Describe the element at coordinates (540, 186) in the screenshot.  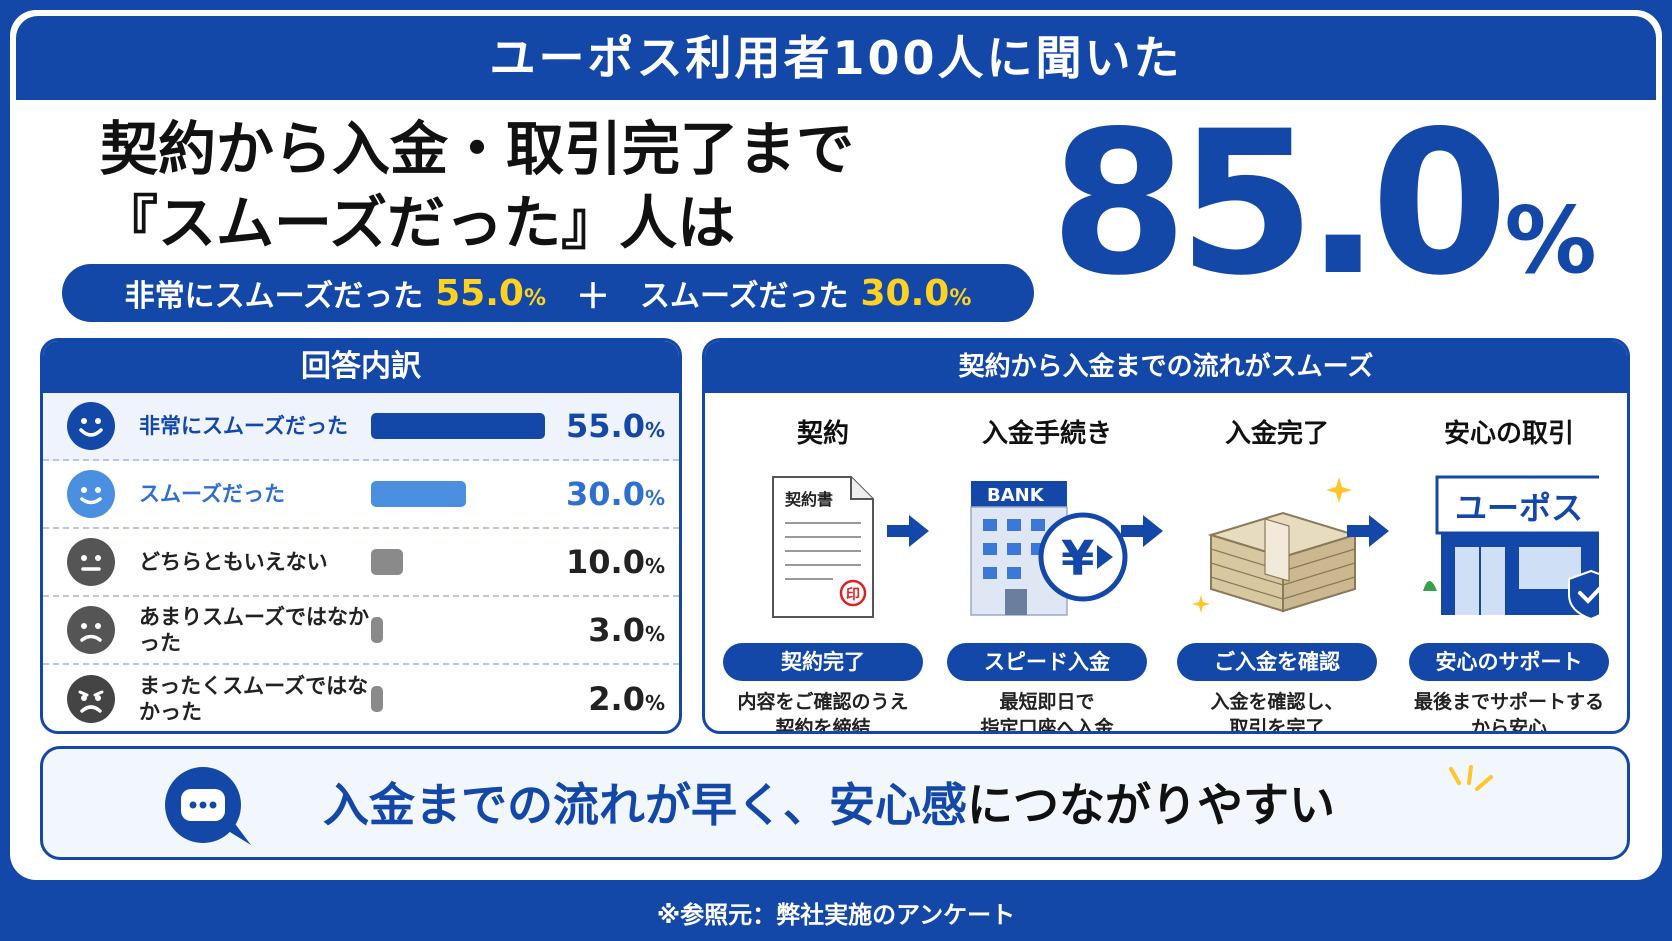
I see `headline: 契約から入金・取引完了まで 『スムーズだった』人は` at that location.